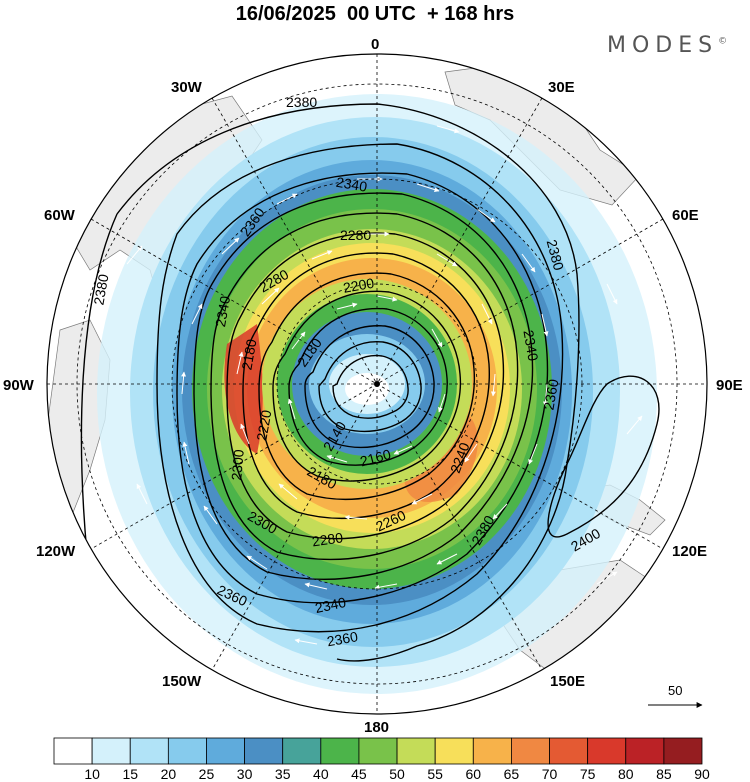  What do you see at coordinates (187, 87) in the screenshot?
I see `lon-label-30w: 30W` at bounding box center [187, 87].